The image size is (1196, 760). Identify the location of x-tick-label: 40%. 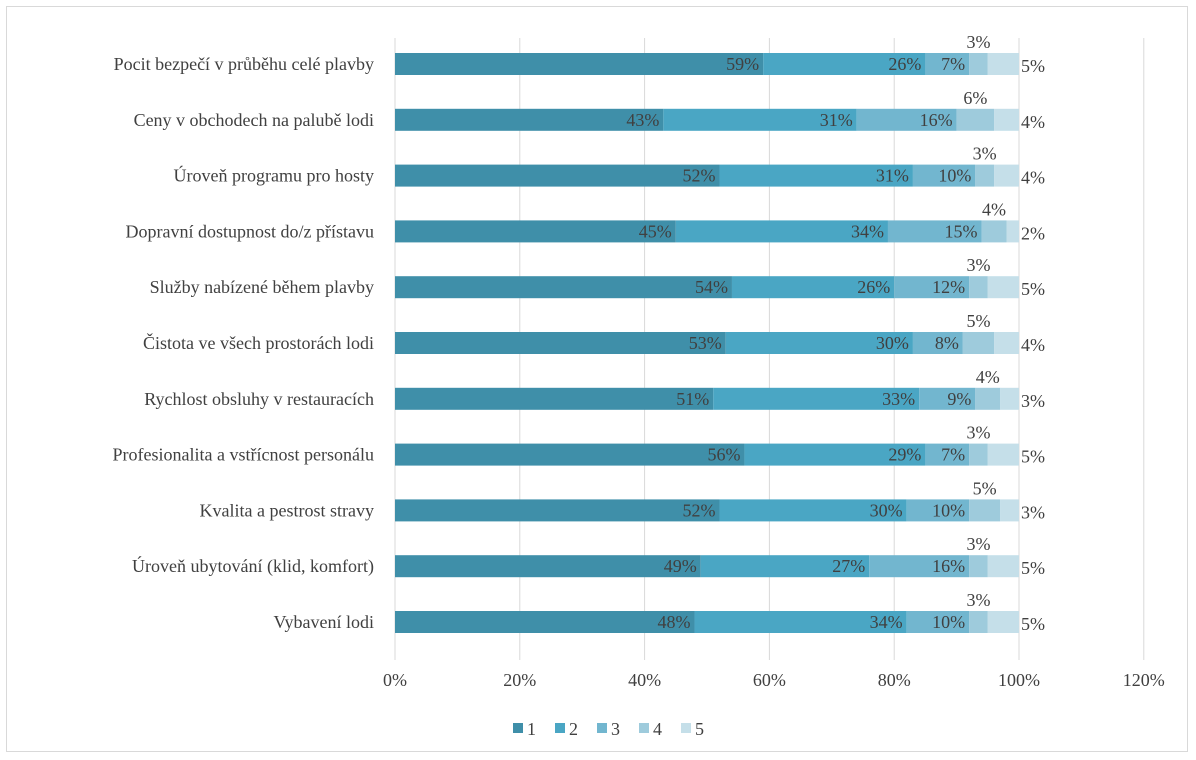
(644, 680).